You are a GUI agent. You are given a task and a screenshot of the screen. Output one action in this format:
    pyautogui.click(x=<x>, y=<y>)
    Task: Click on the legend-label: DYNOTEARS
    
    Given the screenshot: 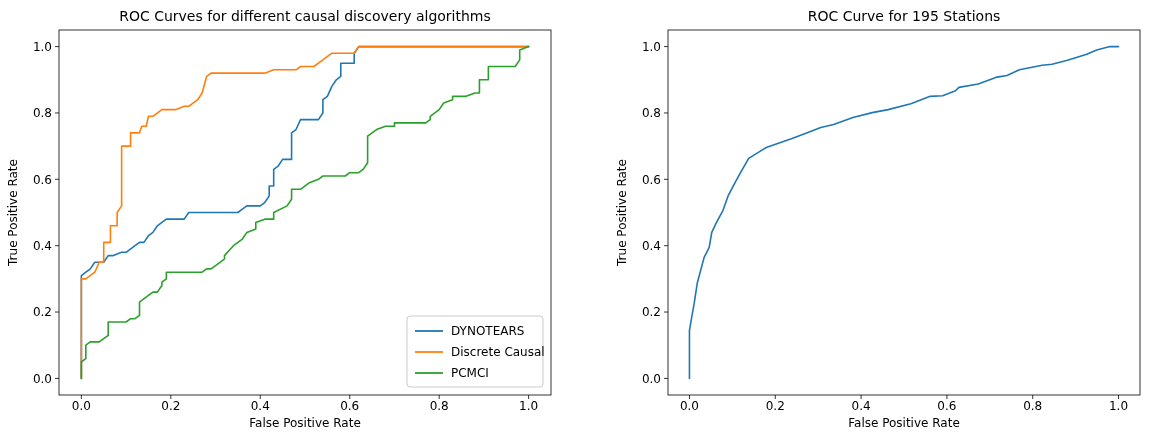 What is the action you would take?
    pyautogui.click(x=488, y=331)
    